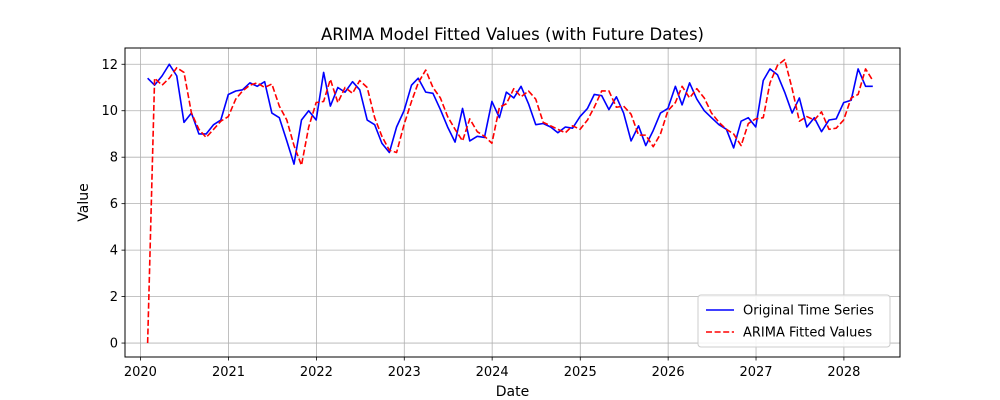 The image size is (1000, 400). What do you see at coordinates (109, 111) in the screenshot?
I see `y-tick-label: 10` at bounding box center [109, 111].